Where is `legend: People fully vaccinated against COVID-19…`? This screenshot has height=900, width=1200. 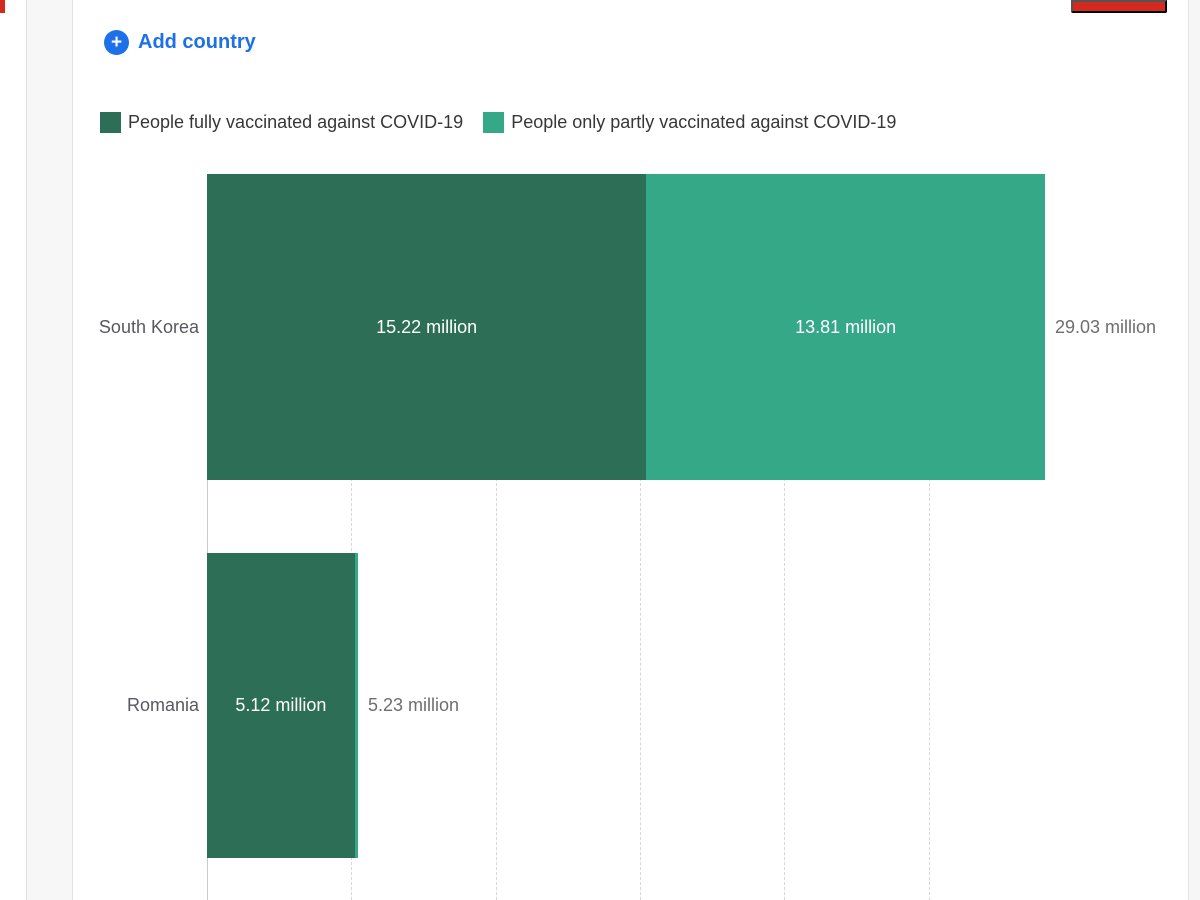
legend: People fully vaccinated against COVID-19… is located at coordinates (498, 122).